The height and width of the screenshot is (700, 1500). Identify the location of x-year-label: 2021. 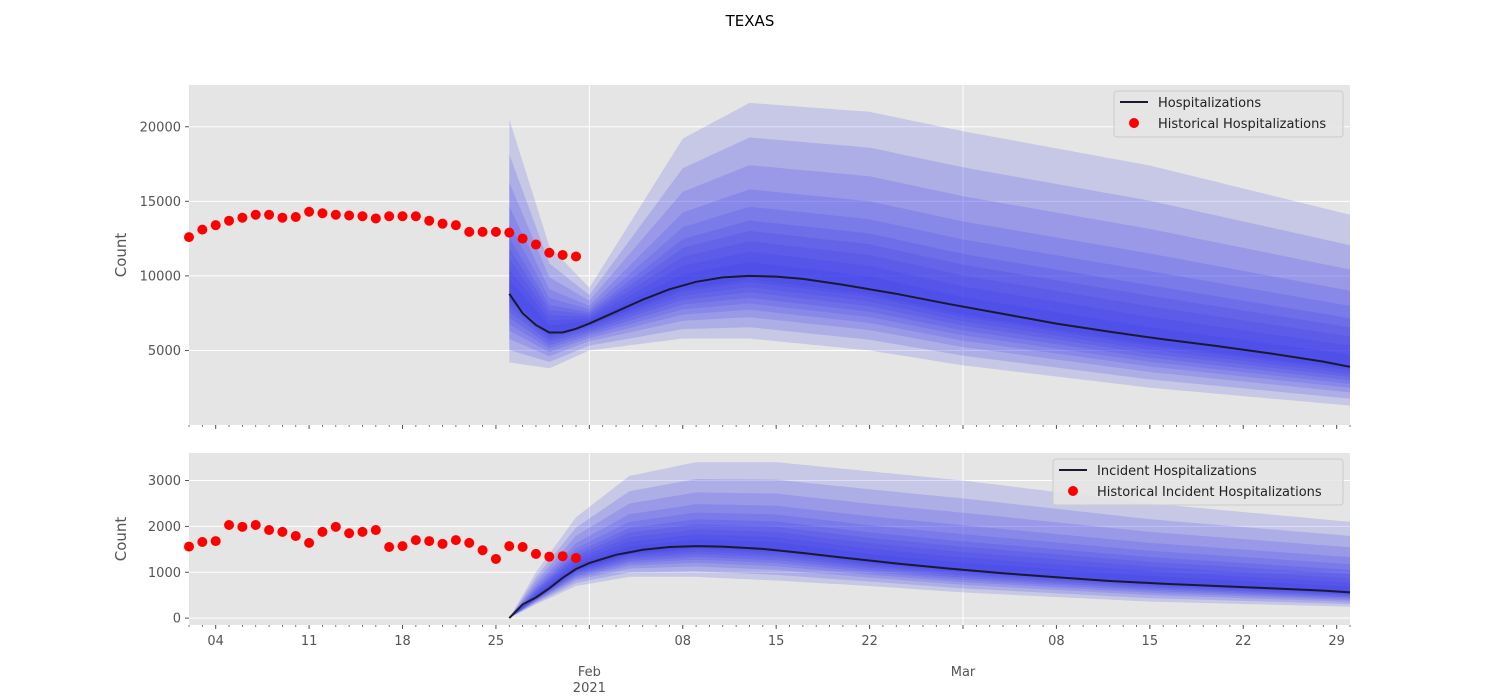
(589, 688).